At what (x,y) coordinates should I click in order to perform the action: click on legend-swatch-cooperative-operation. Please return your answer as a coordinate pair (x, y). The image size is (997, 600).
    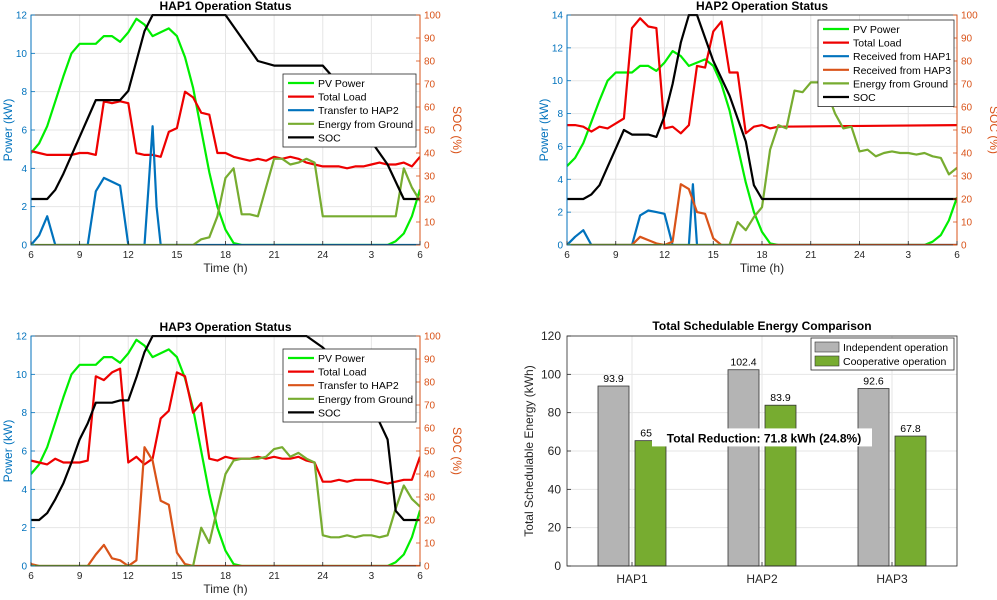
    Looking at the image, I should click on (827, 361).